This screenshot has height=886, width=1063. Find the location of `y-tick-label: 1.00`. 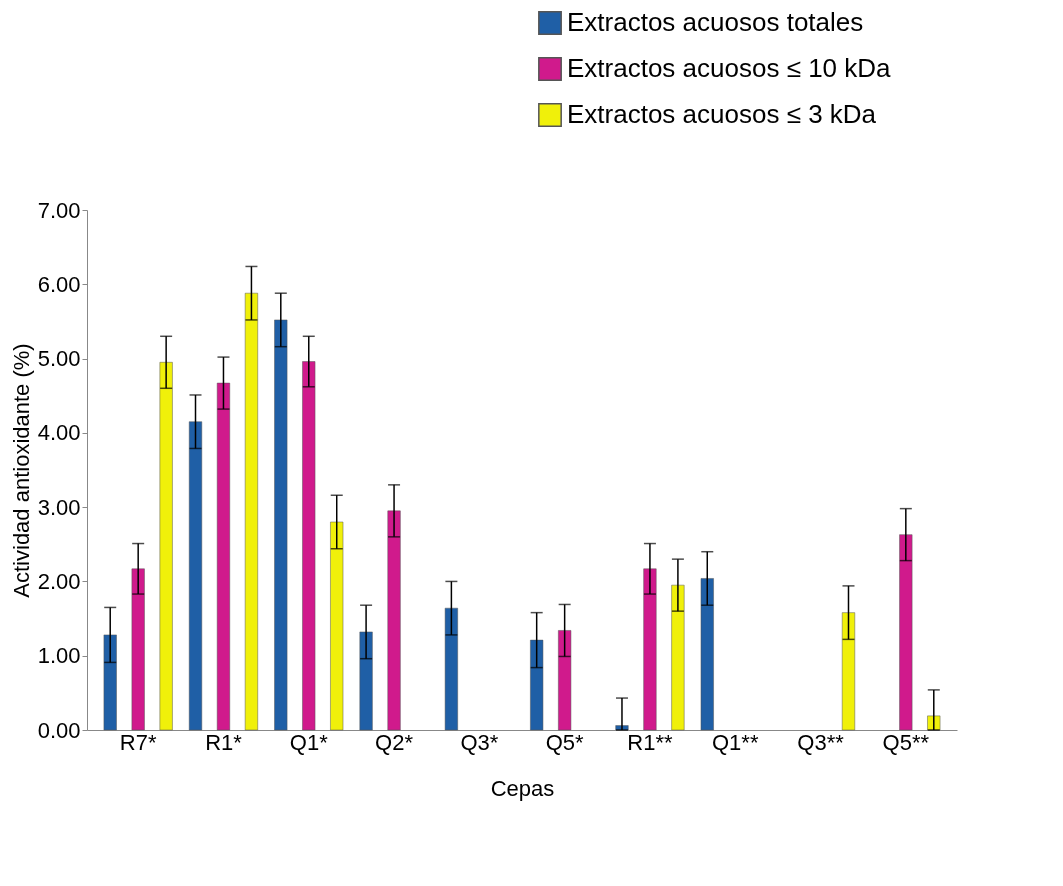

y-tick-label: 1.00 is located at coordinates (59, 656).